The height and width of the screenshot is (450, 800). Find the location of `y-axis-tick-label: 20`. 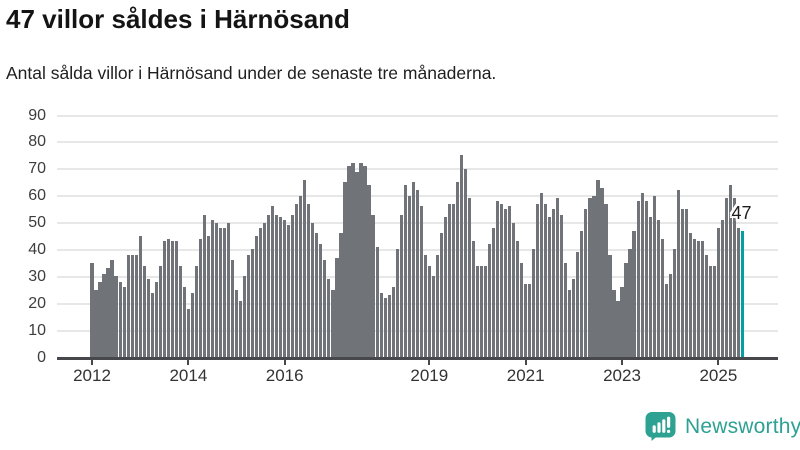

y-axis-tick-label: 20 is located at coordinates (37, 303).